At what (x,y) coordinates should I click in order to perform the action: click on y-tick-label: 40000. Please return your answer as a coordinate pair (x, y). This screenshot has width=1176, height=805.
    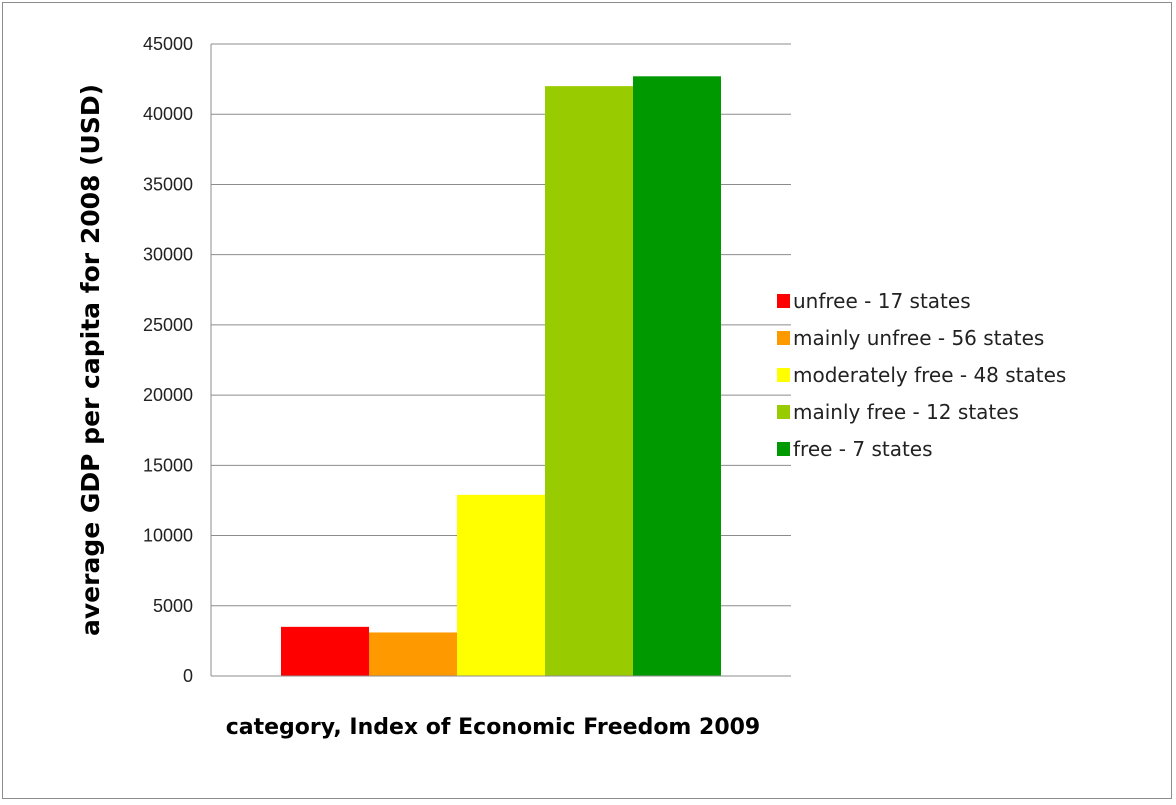
    Looking at the image, I should click on (168, 114).